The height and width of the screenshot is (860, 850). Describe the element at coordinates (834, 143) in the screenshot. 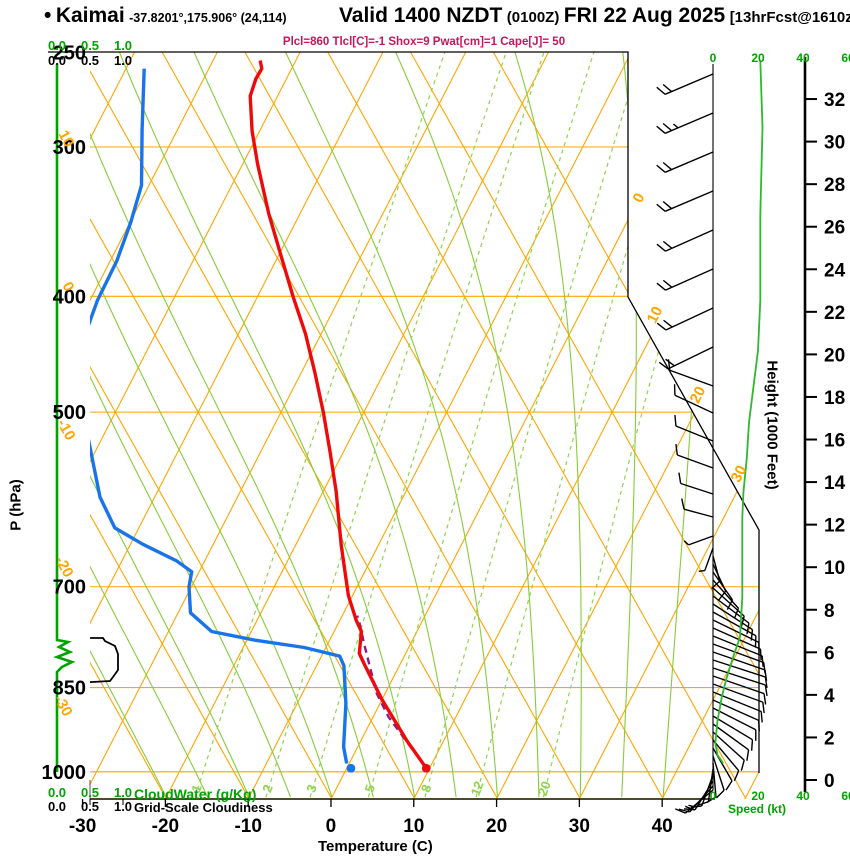

I see `height-tick-label: 30` at that location.